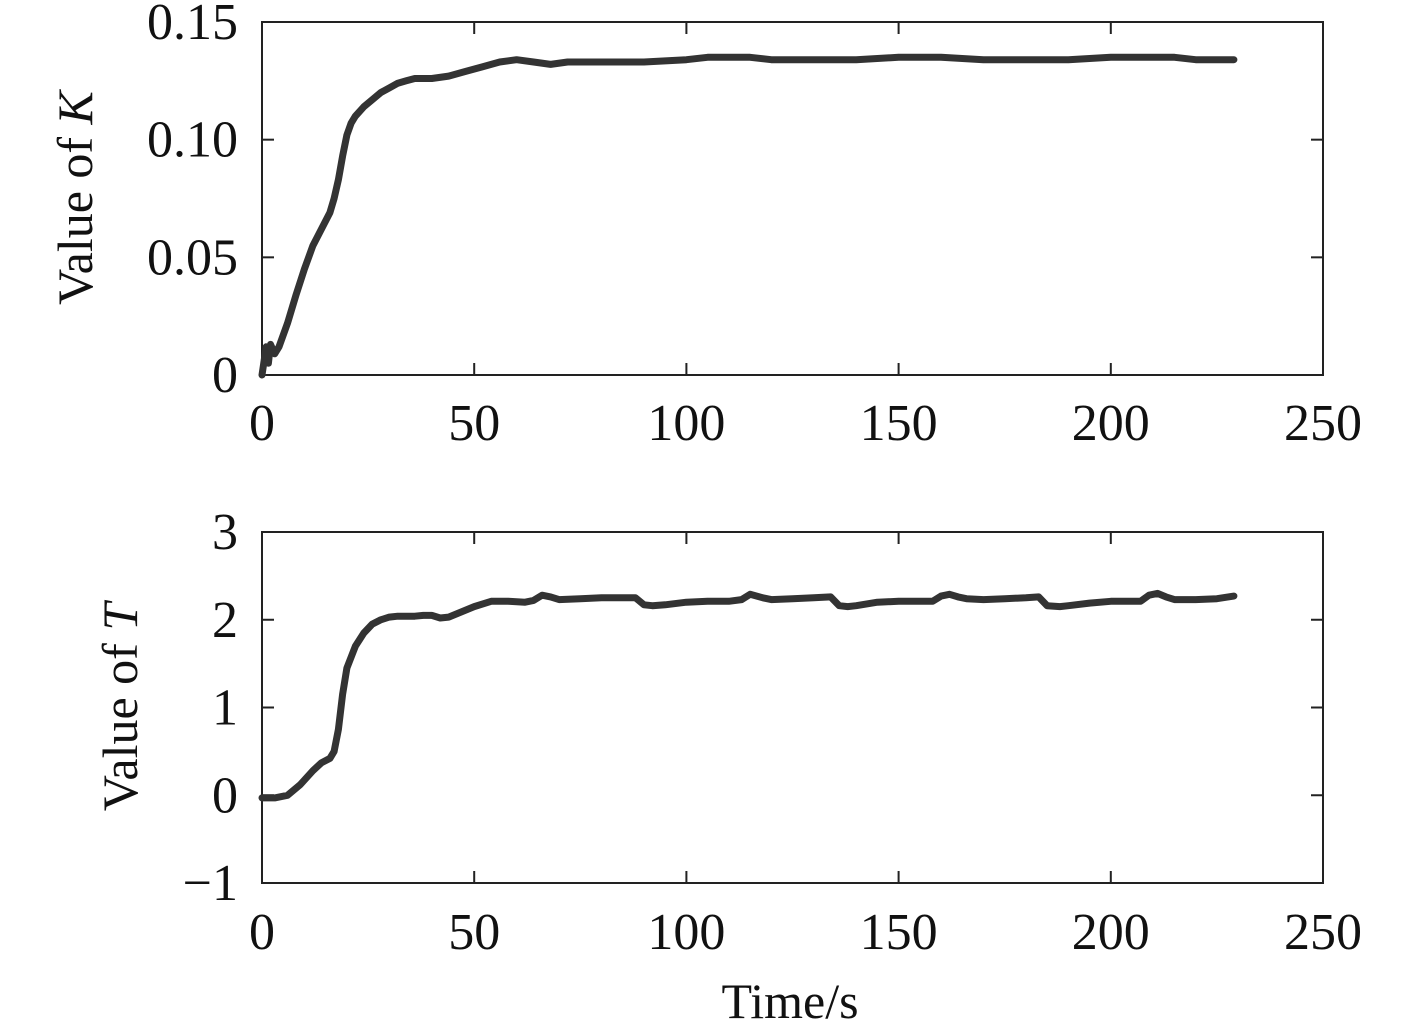 Image resolution: width=1417 pixels, height=1023 pixels. I want to click on series-line-t, so click(748, 695).